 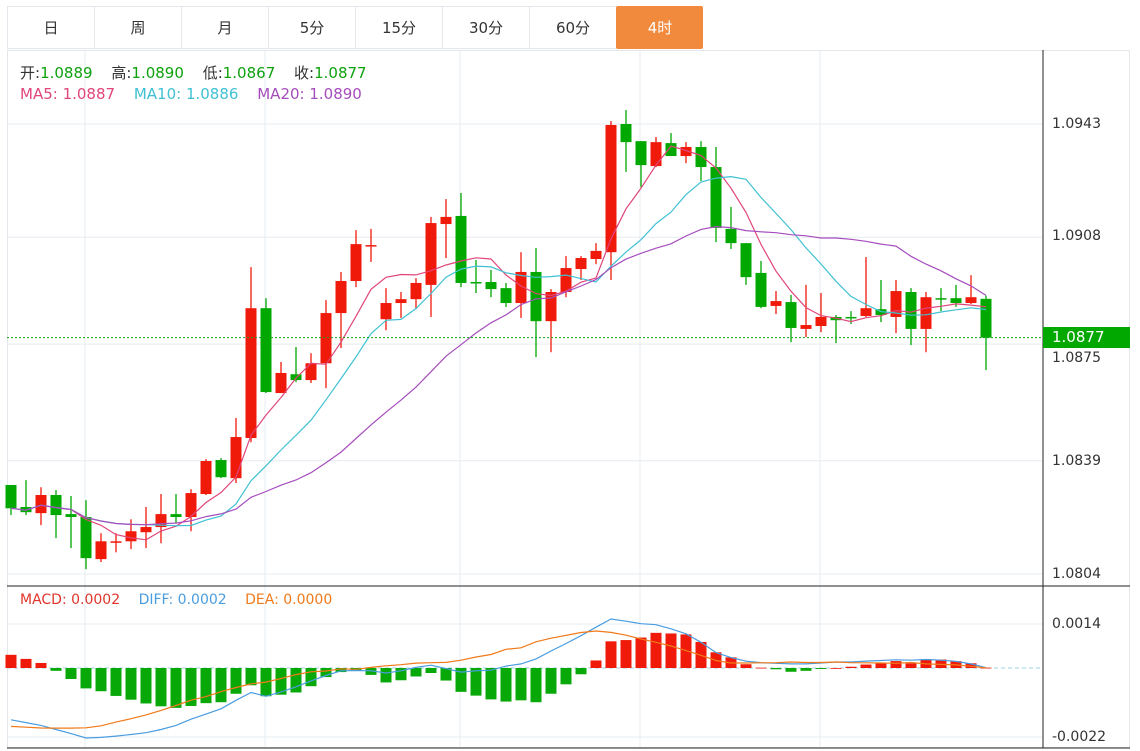 What do you see at coordinates (398, 27) in the screenshot?
I see `tab-15min: 15分` at bounding box center [398, 27].